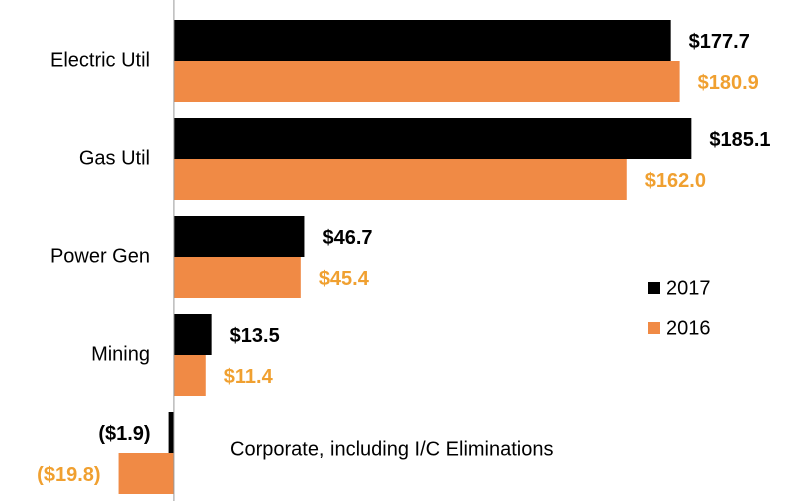  Describe the element at coordinates (675, 181) in the screenshot. I see `value-label: $162.0` at that location.